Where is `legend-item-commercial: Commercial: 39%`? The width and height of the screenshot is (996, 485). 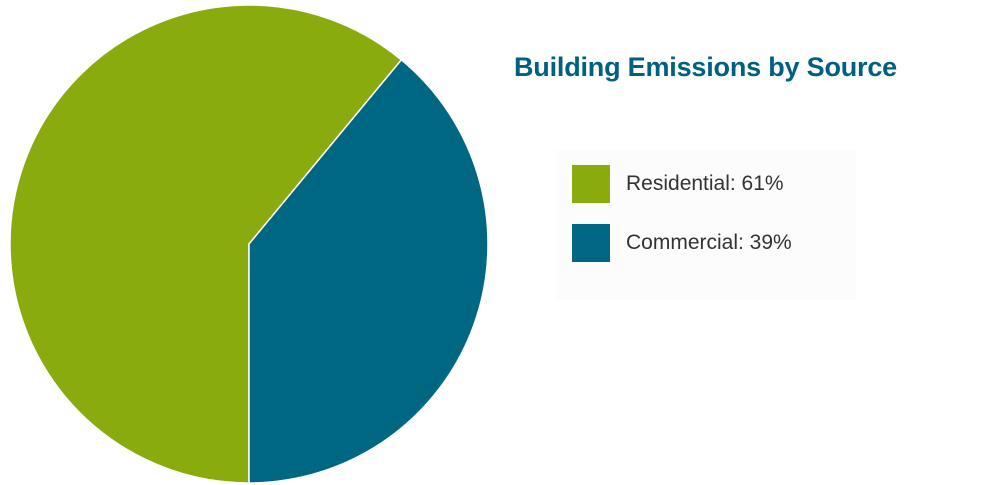
legend-item-commercial: Commercial: 39% is located at coordinates (682, 243).